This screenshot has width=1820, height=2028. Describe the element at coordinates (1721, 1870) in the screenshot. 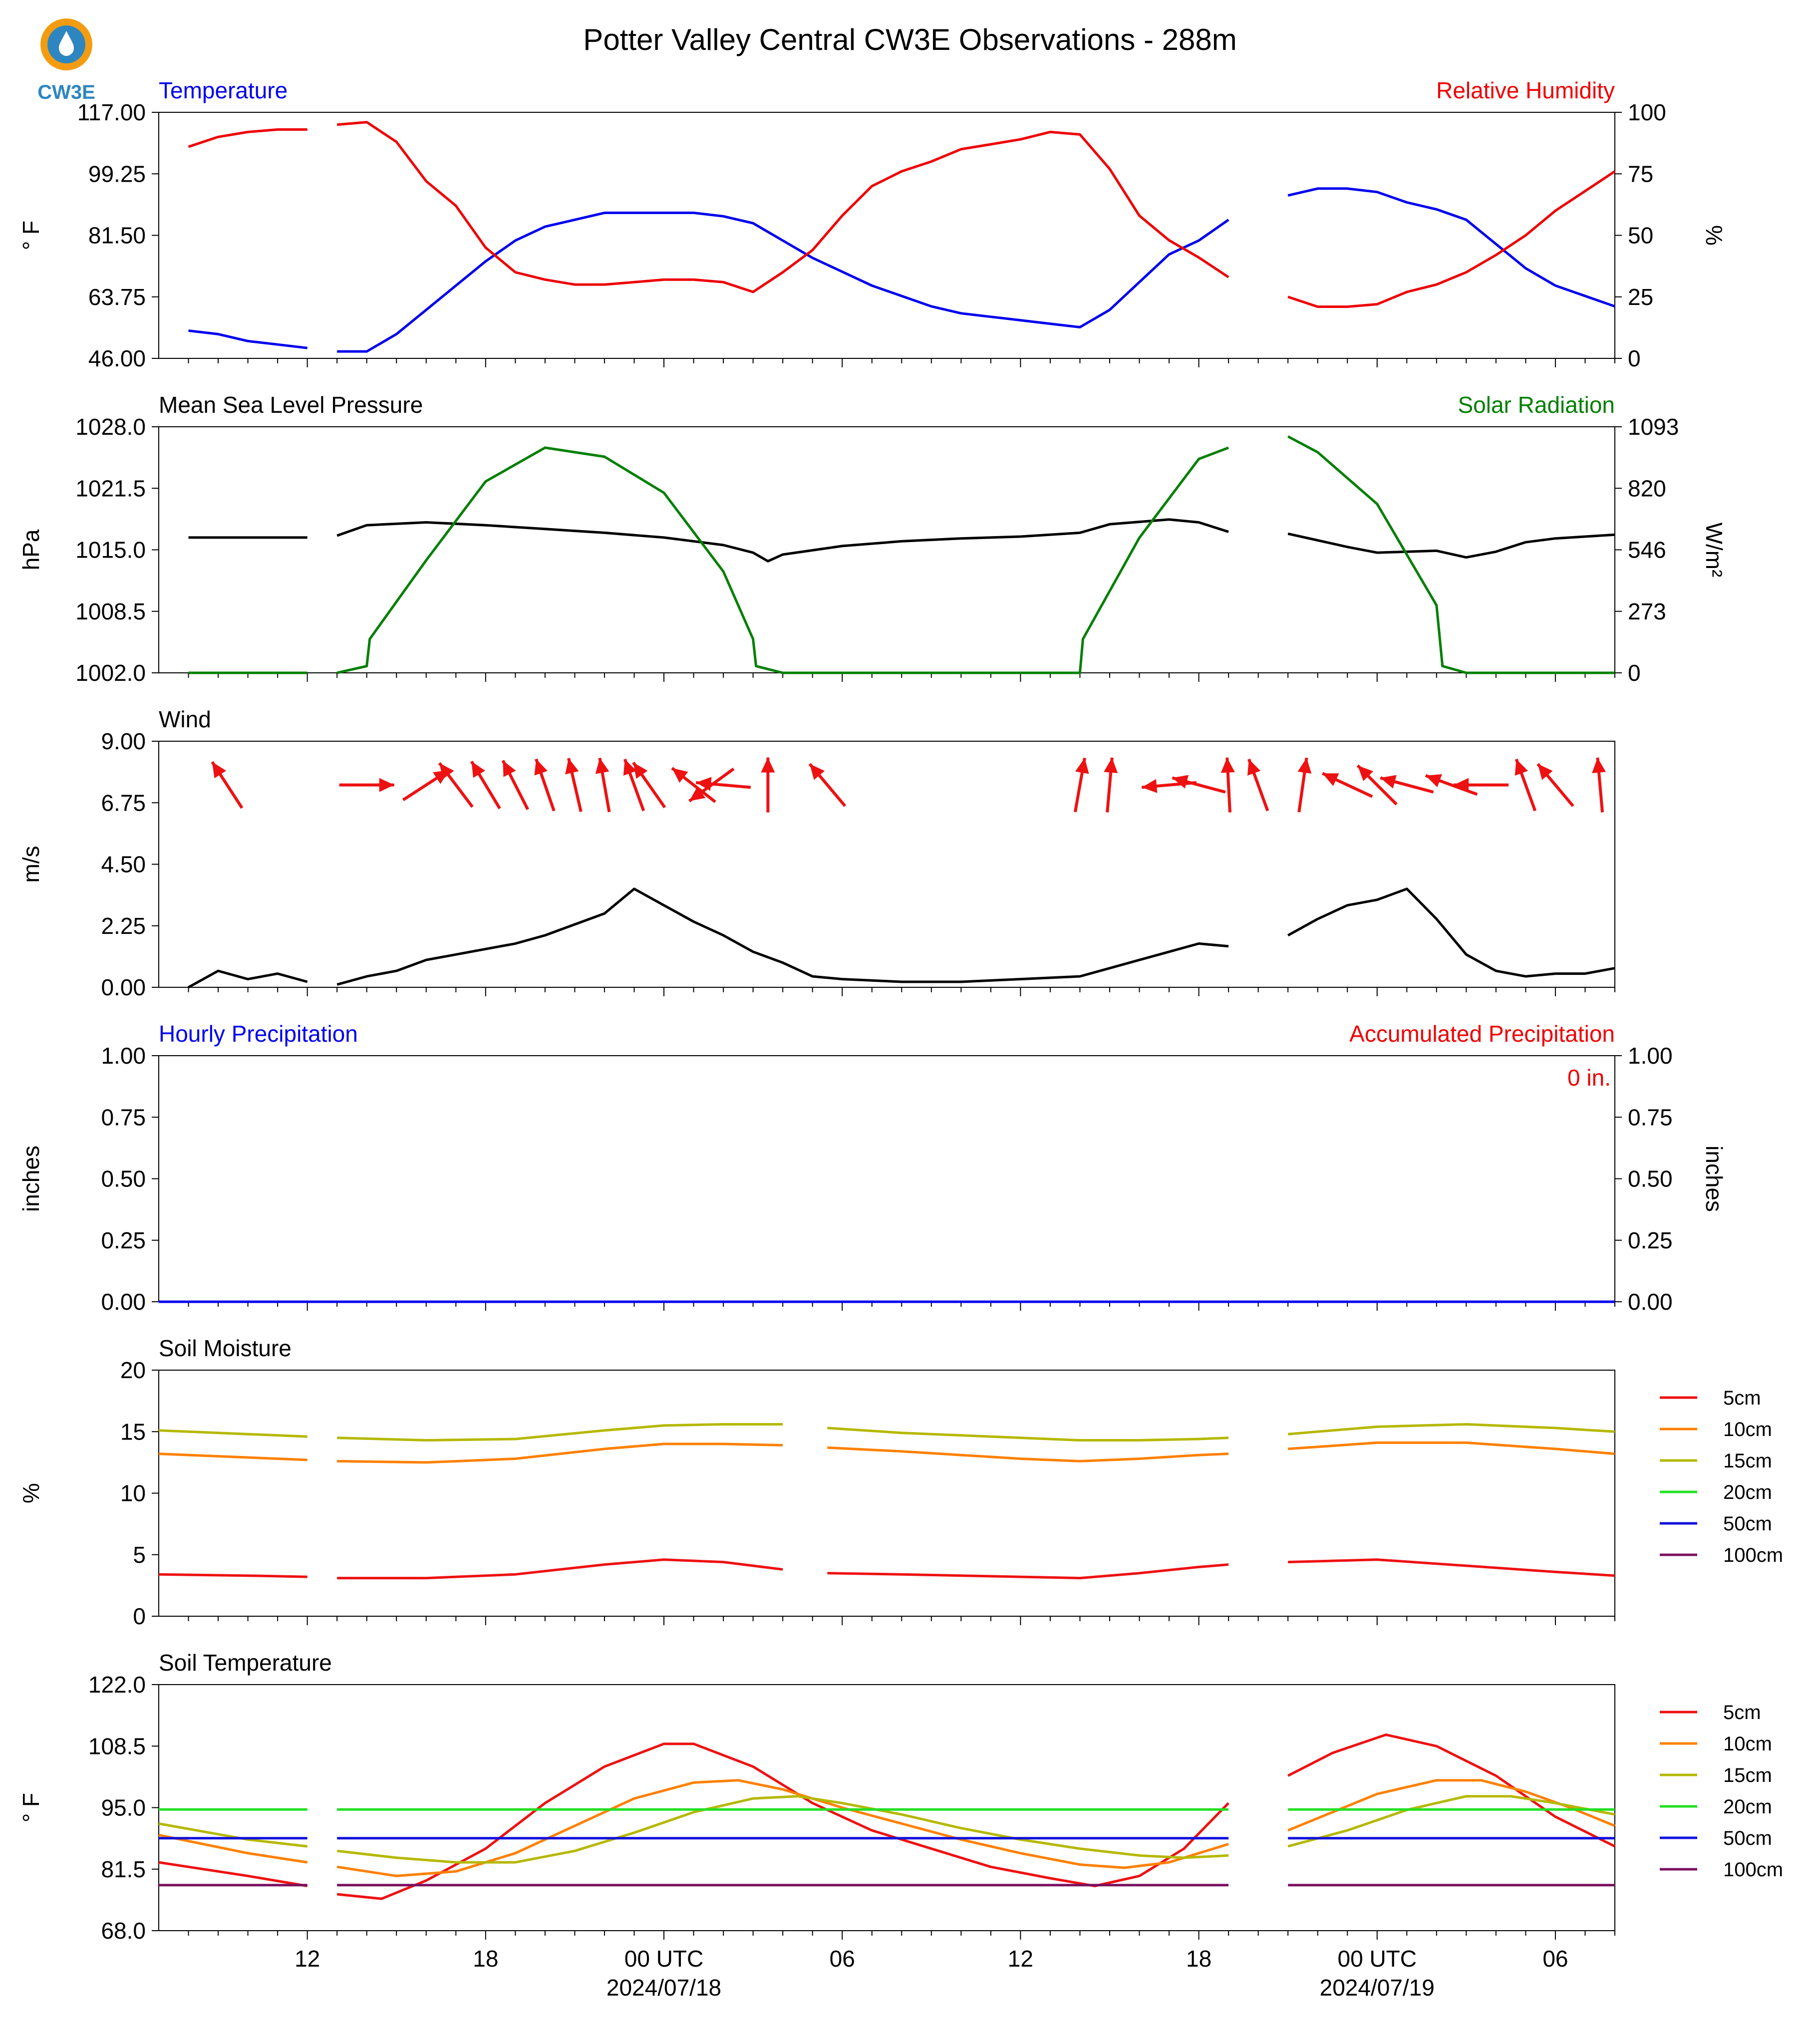

I see `legend-item-100cm: 100cm` at that location.